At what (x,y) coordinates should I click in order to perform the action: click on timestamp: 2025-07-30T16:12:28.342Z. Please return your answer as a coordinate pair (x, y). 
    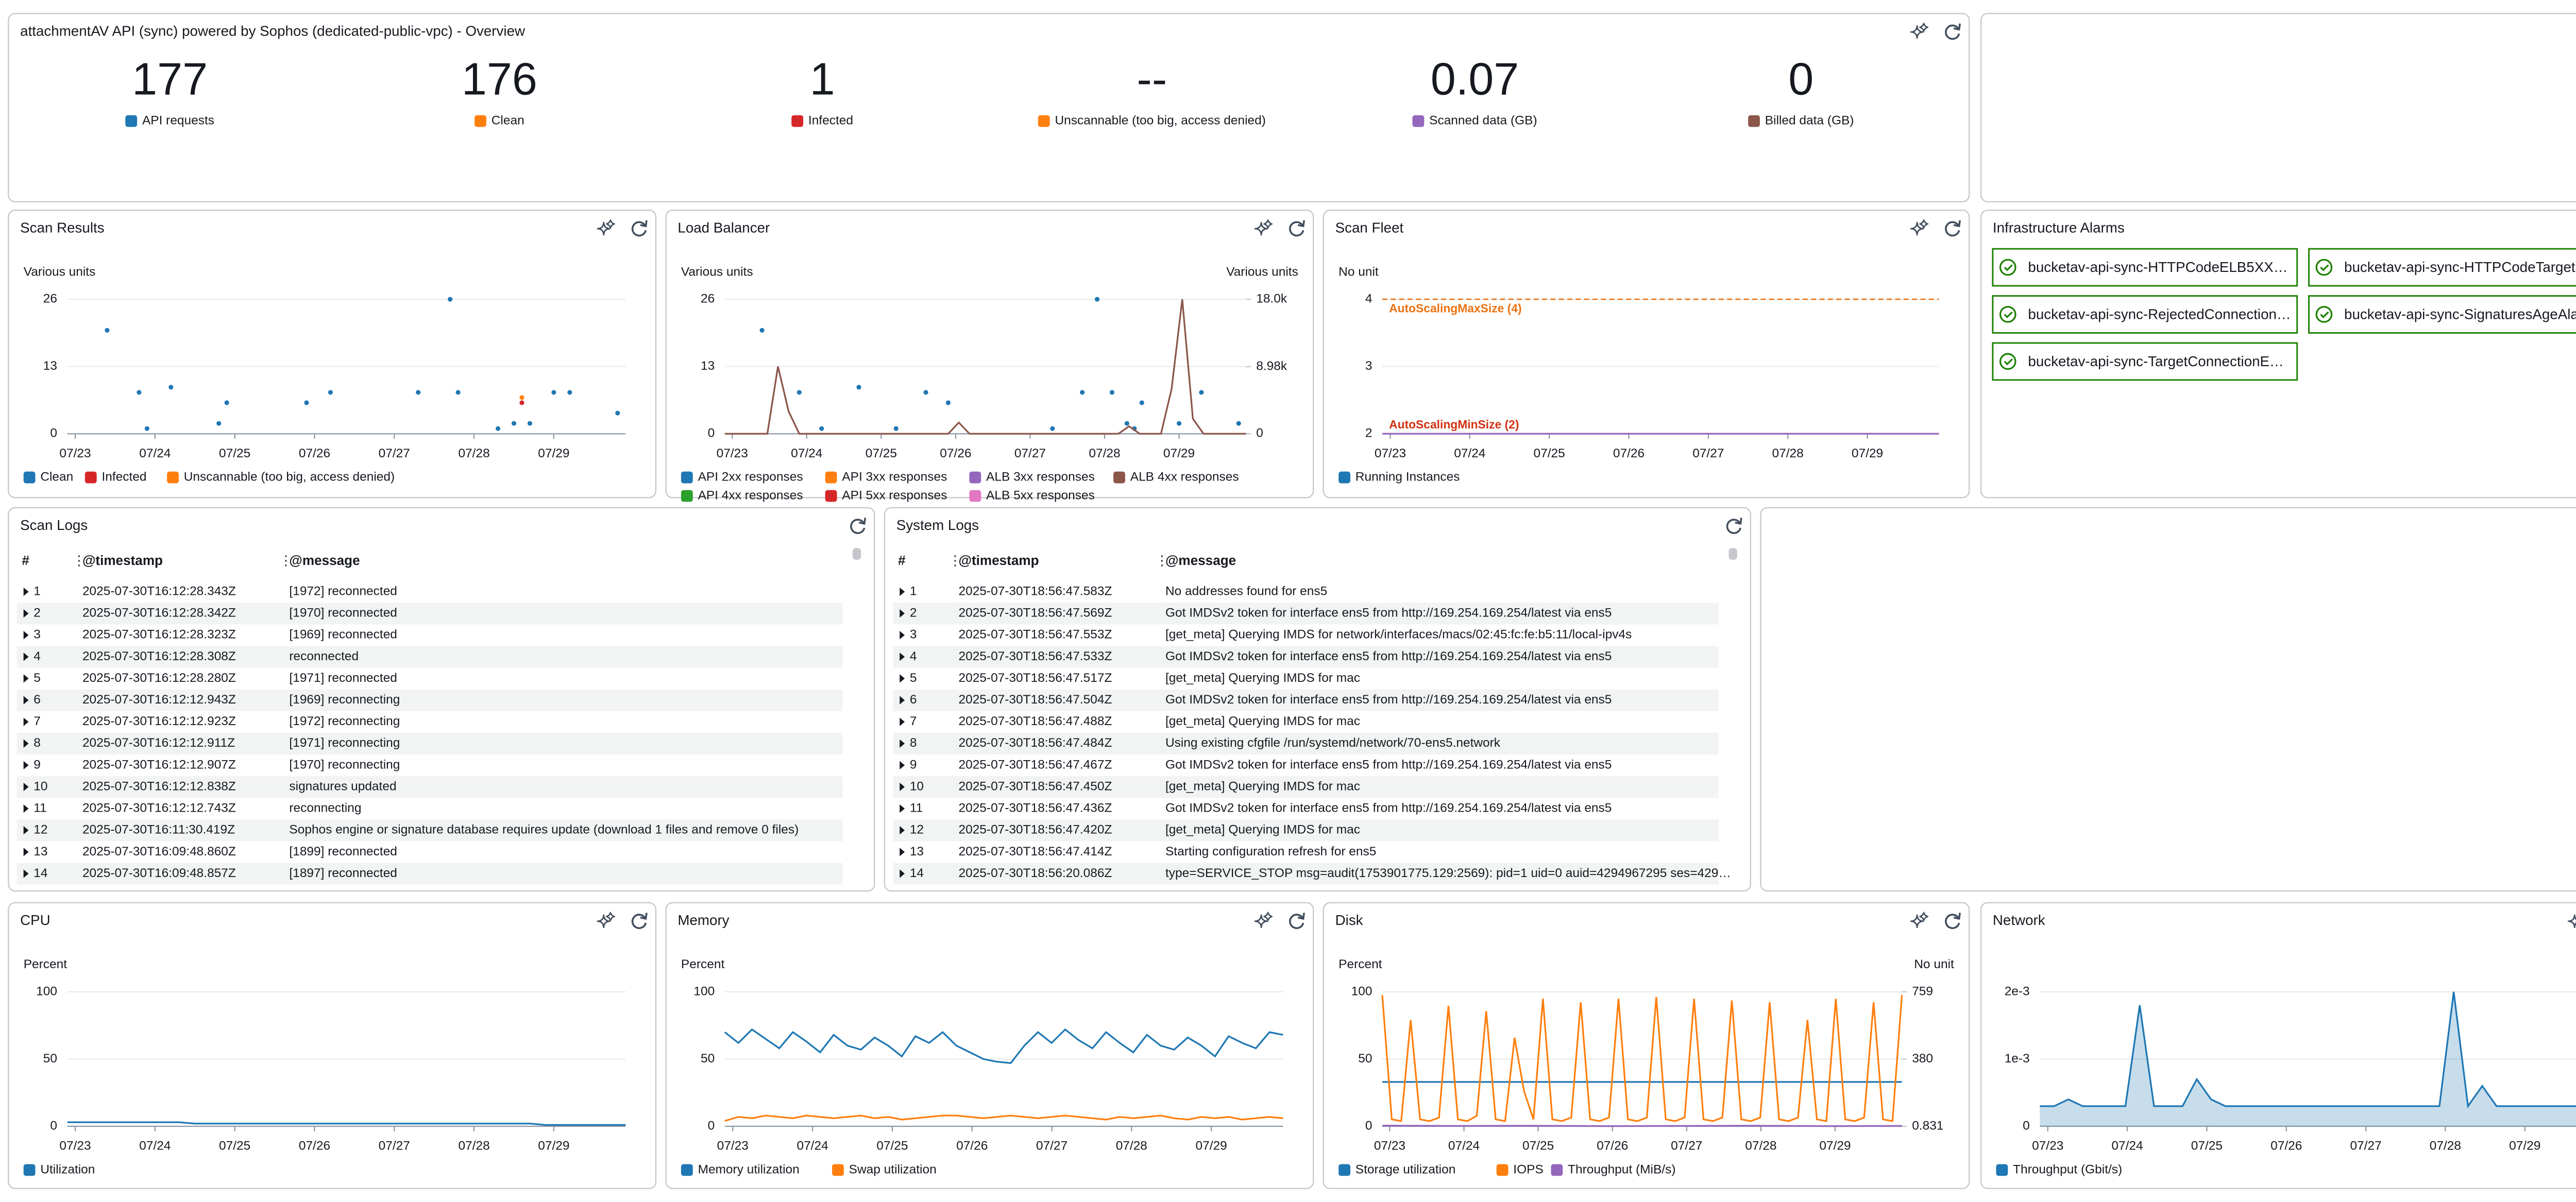
    Looking at the image, I should click on (159, 613).